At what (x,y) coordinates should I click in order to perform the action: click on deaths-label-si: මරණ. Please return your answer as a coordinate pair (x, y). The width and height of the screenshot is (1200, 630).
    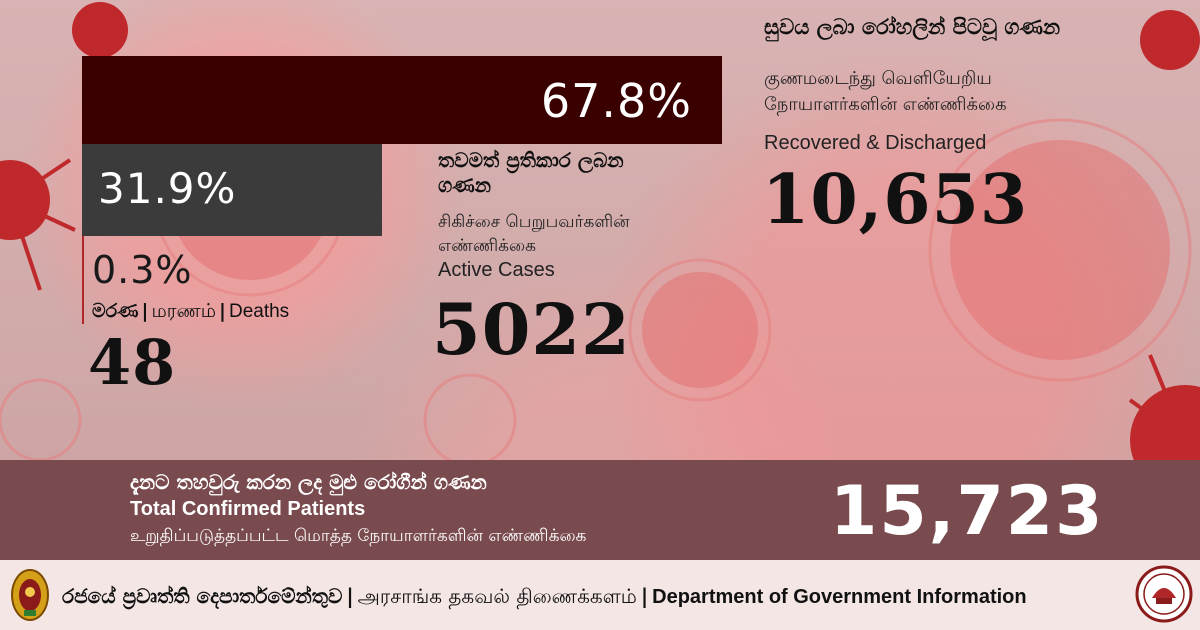
    Looking at the image, I should click on (115, 311).